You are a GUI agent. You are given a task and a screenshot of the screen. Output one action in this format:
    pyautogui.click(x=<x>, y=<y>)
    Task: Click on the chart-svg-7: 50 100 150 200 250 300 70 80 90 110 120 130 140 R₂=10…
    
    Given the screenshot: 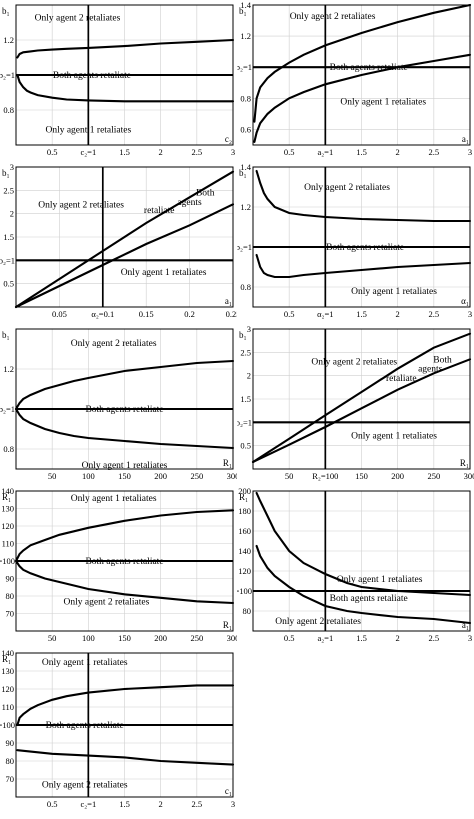 What is the action you would take?
    pyautogui.click(x=119, y=564)
    